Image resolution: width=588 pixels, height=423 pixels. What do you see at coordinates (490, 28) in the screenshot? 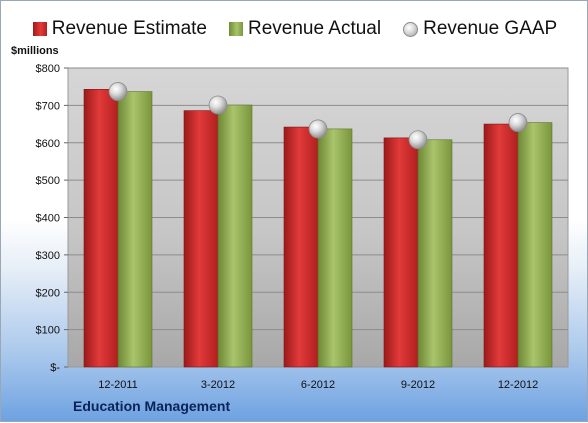
I see `legend-label-gaap: Revenue GAAP` at bounding box center [490, 28].